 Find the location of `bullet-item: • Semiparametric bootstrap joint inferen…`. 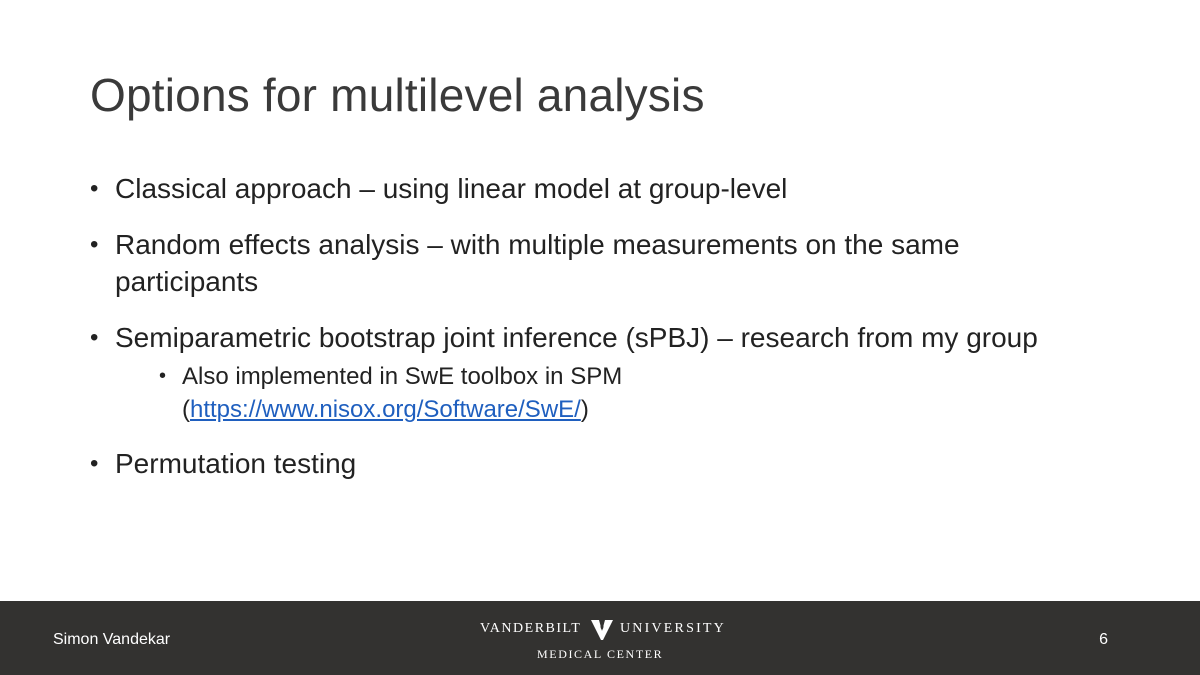

bullet-item: • Semiparametric bootstrap joint inferen… is located at coordinates (595, 372).